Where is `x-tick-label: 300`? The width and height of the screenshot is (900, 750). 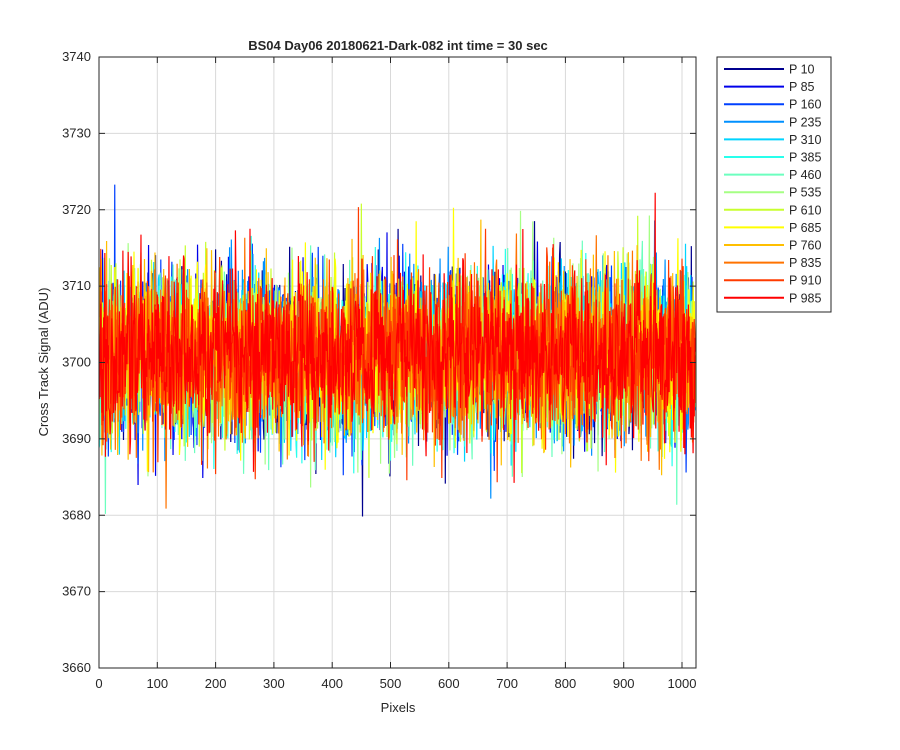
x-tick-label: 300 is located at coordinates (274, 683).